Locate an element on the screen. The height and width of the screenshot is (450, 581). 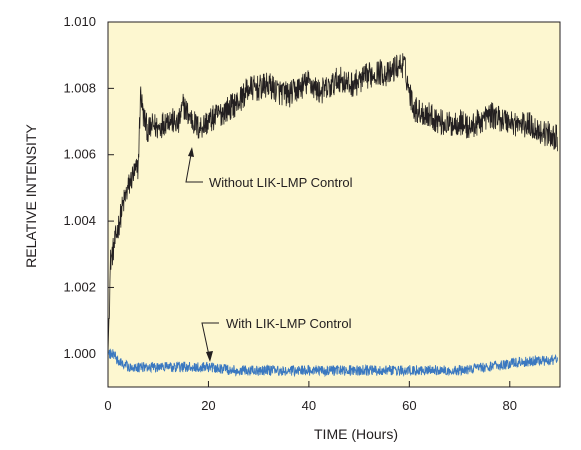
x-tick-label: 80 is located at coordinates (510, 405).